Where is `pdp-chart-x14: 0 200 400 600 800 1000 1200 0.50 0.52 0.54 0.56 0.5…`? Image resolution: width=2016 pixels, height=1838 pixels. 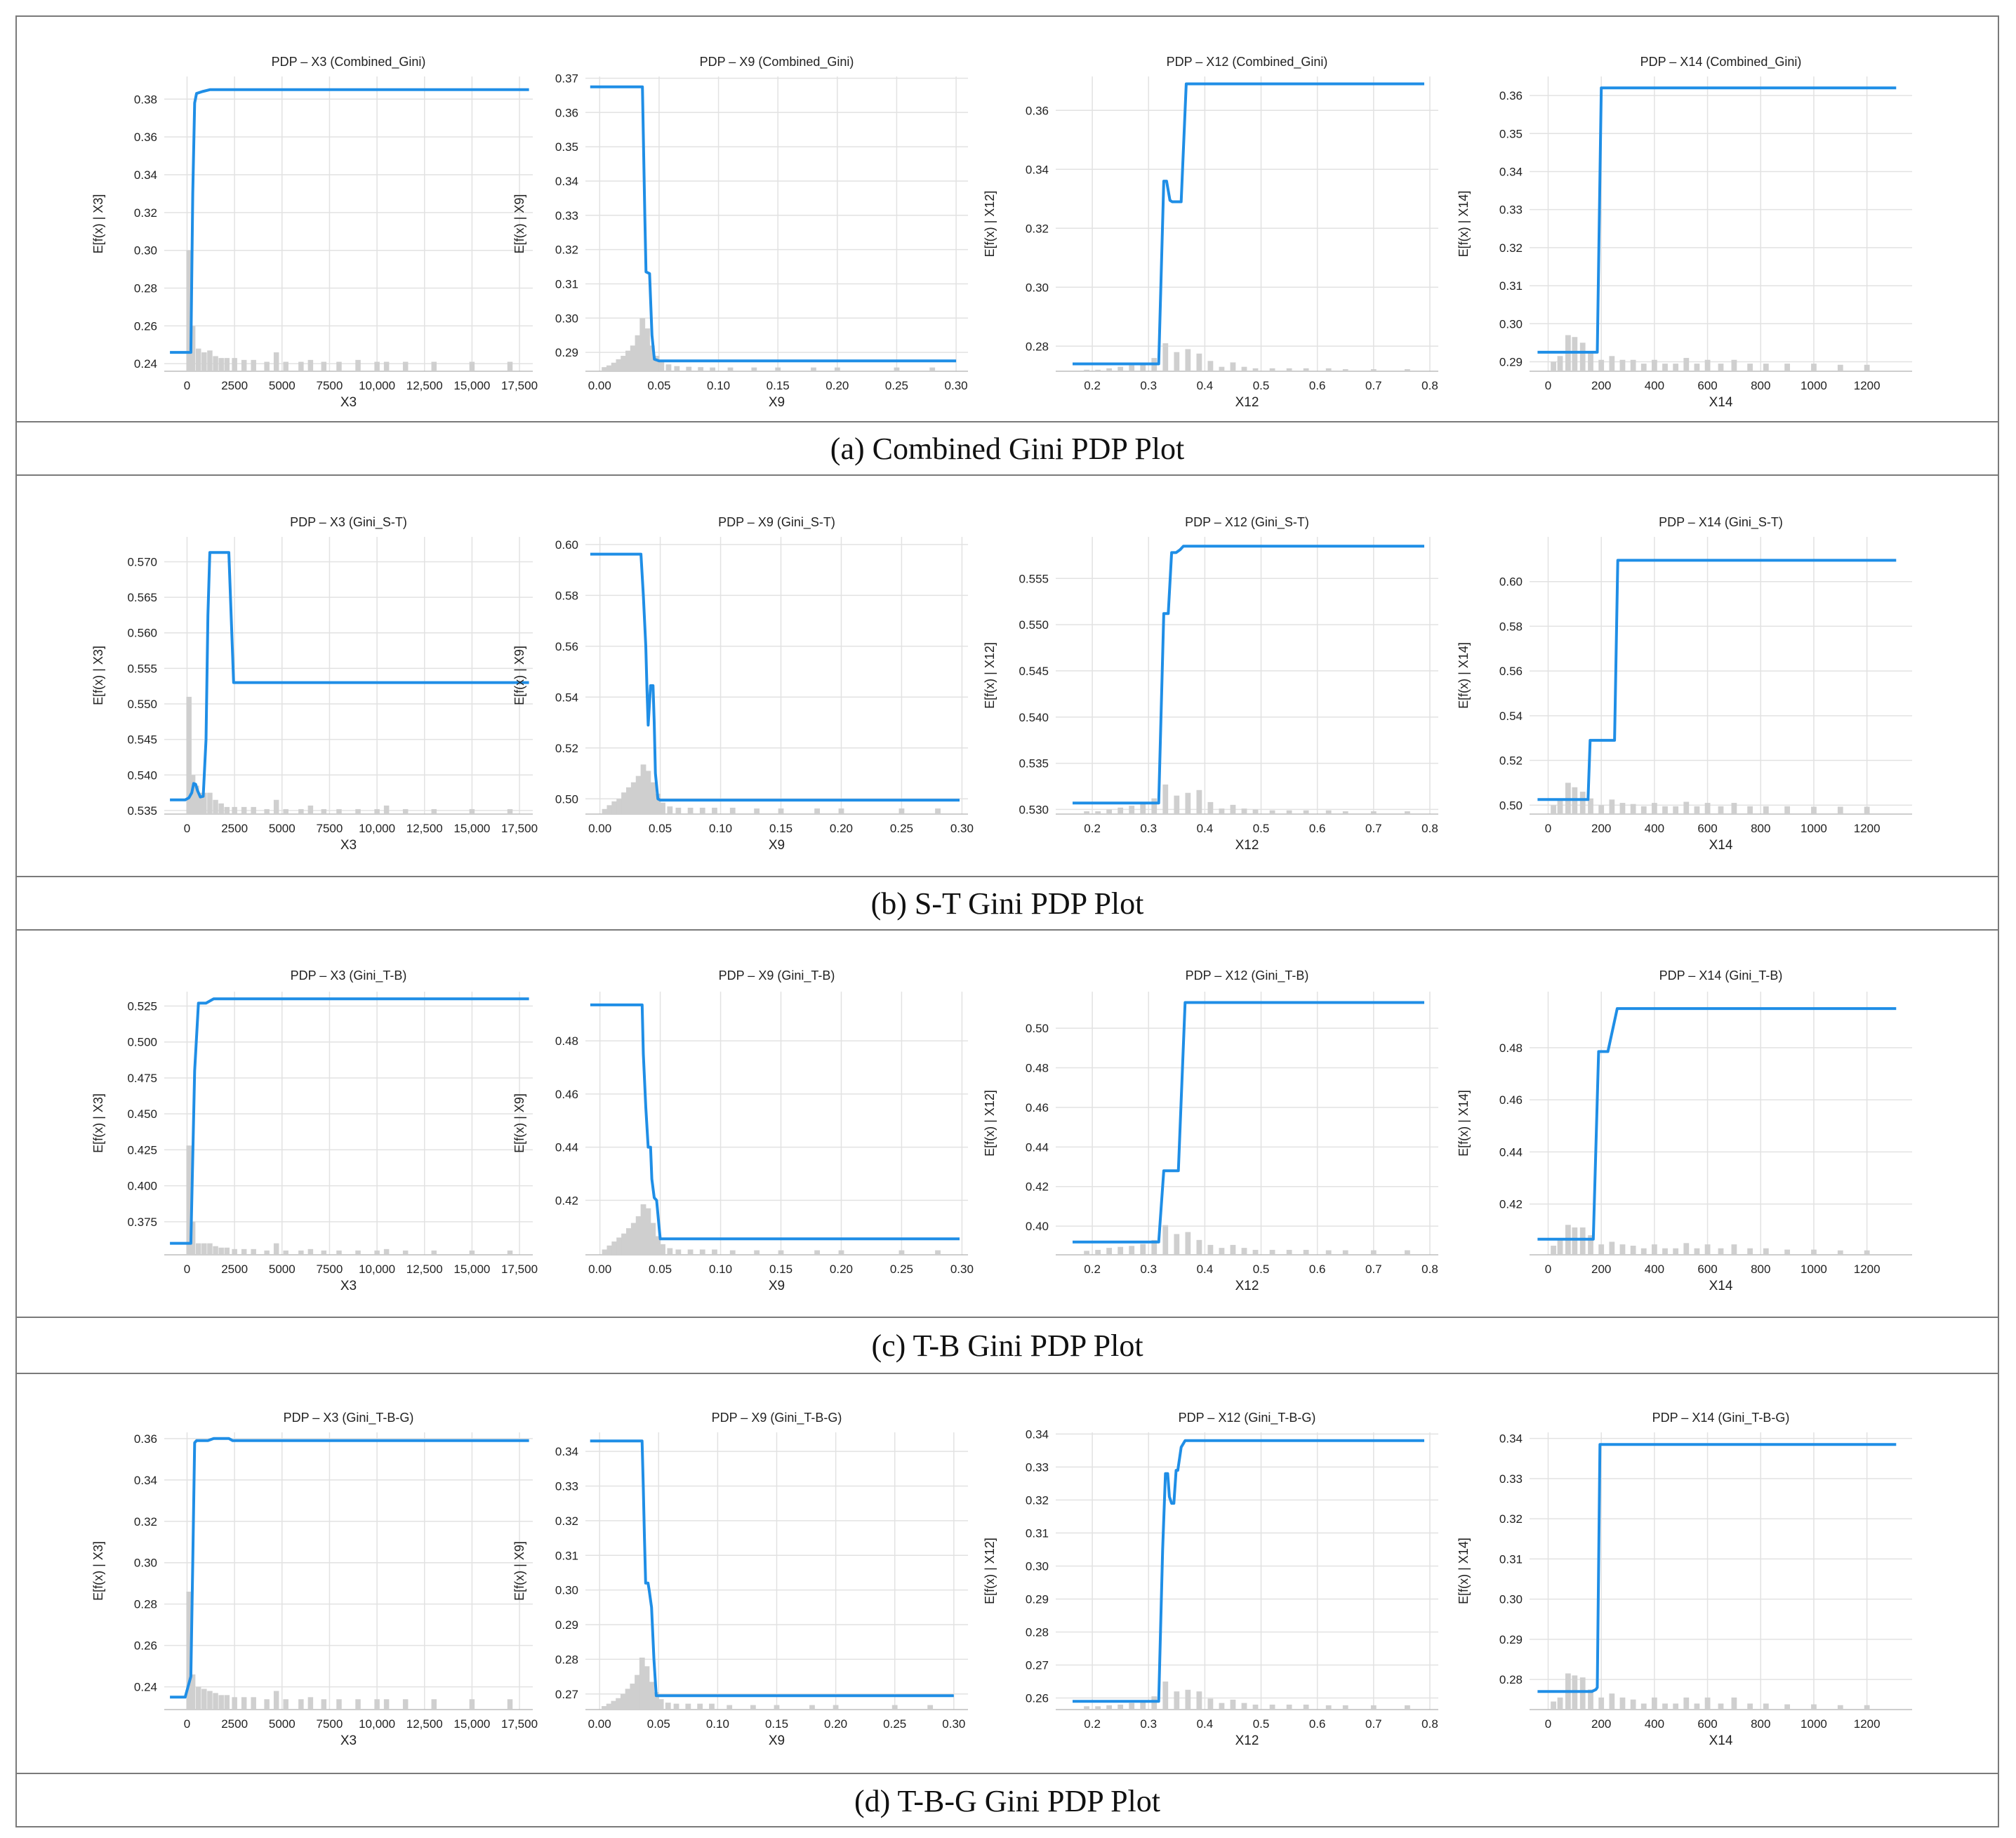
pdp-chart-x14: 0 200 400 600 800 1000 1200 0.50 0.52 0.54 0.56 0.5… is located at coordinates (1684, 684).